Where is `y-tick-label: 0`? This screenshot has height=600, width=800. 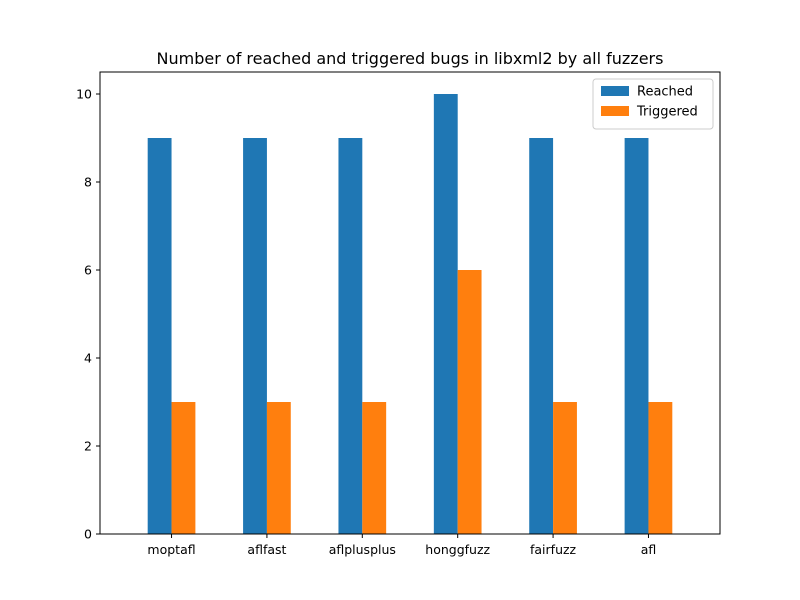 y-tick-label: 0 is located at coordinates (88, 534).